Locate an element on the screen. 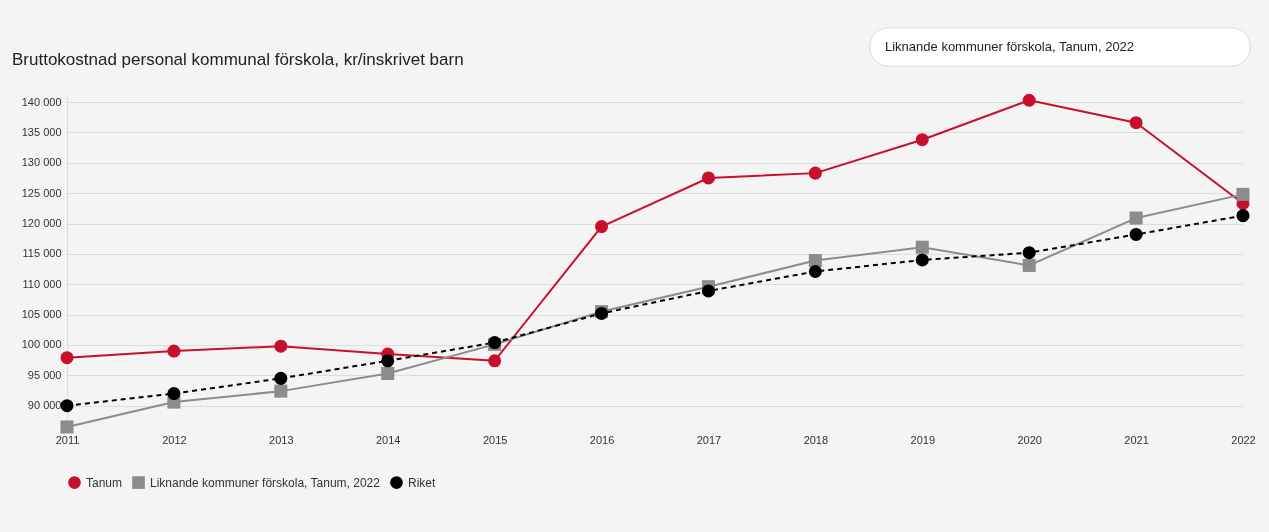 Image resolution: width=1269 pixels, height=532 pixels. x-tick-label: 2016 is located at coordinates (602, 439).